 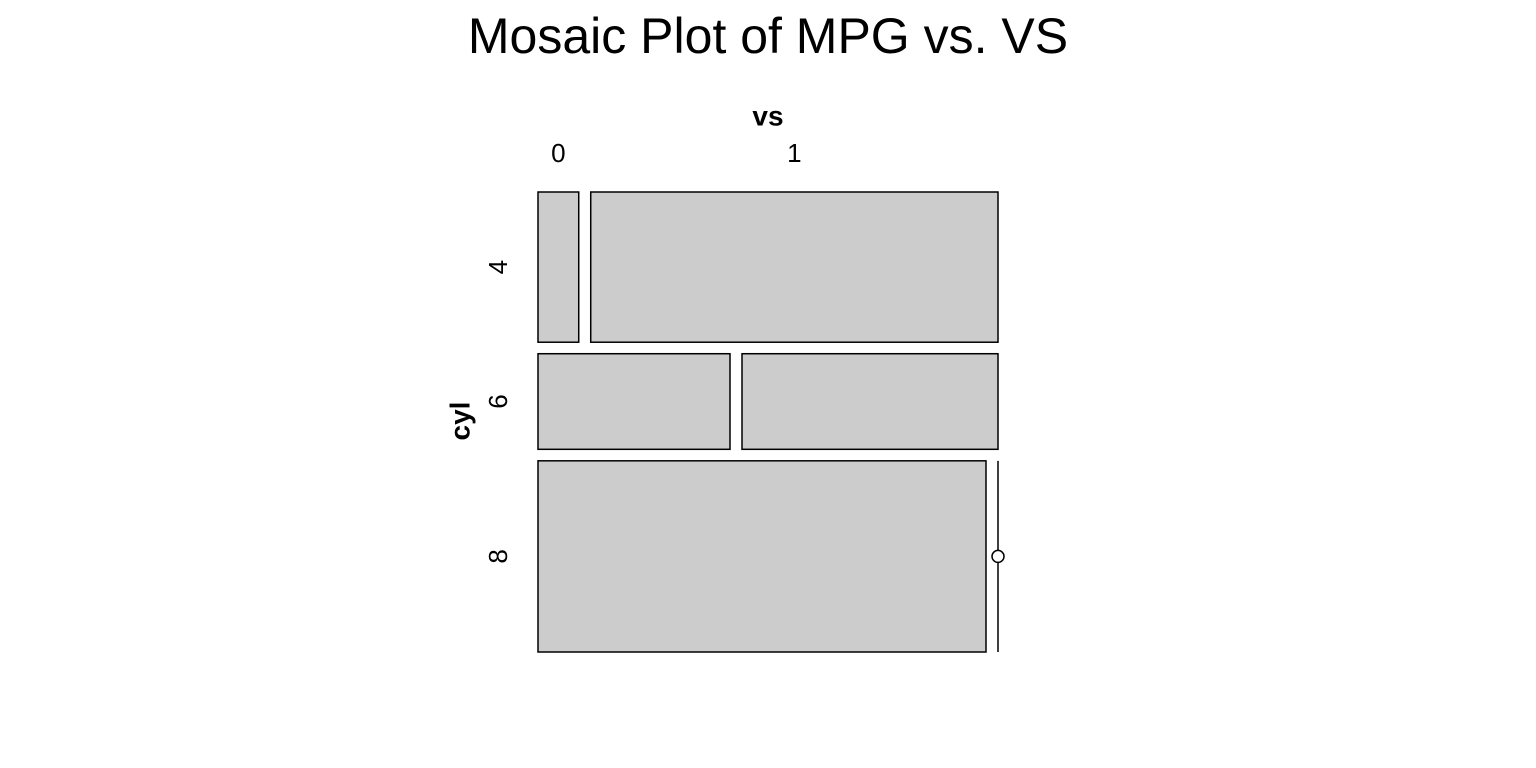 I want to click on empty-cell-marker, so click(x=998, y=556).